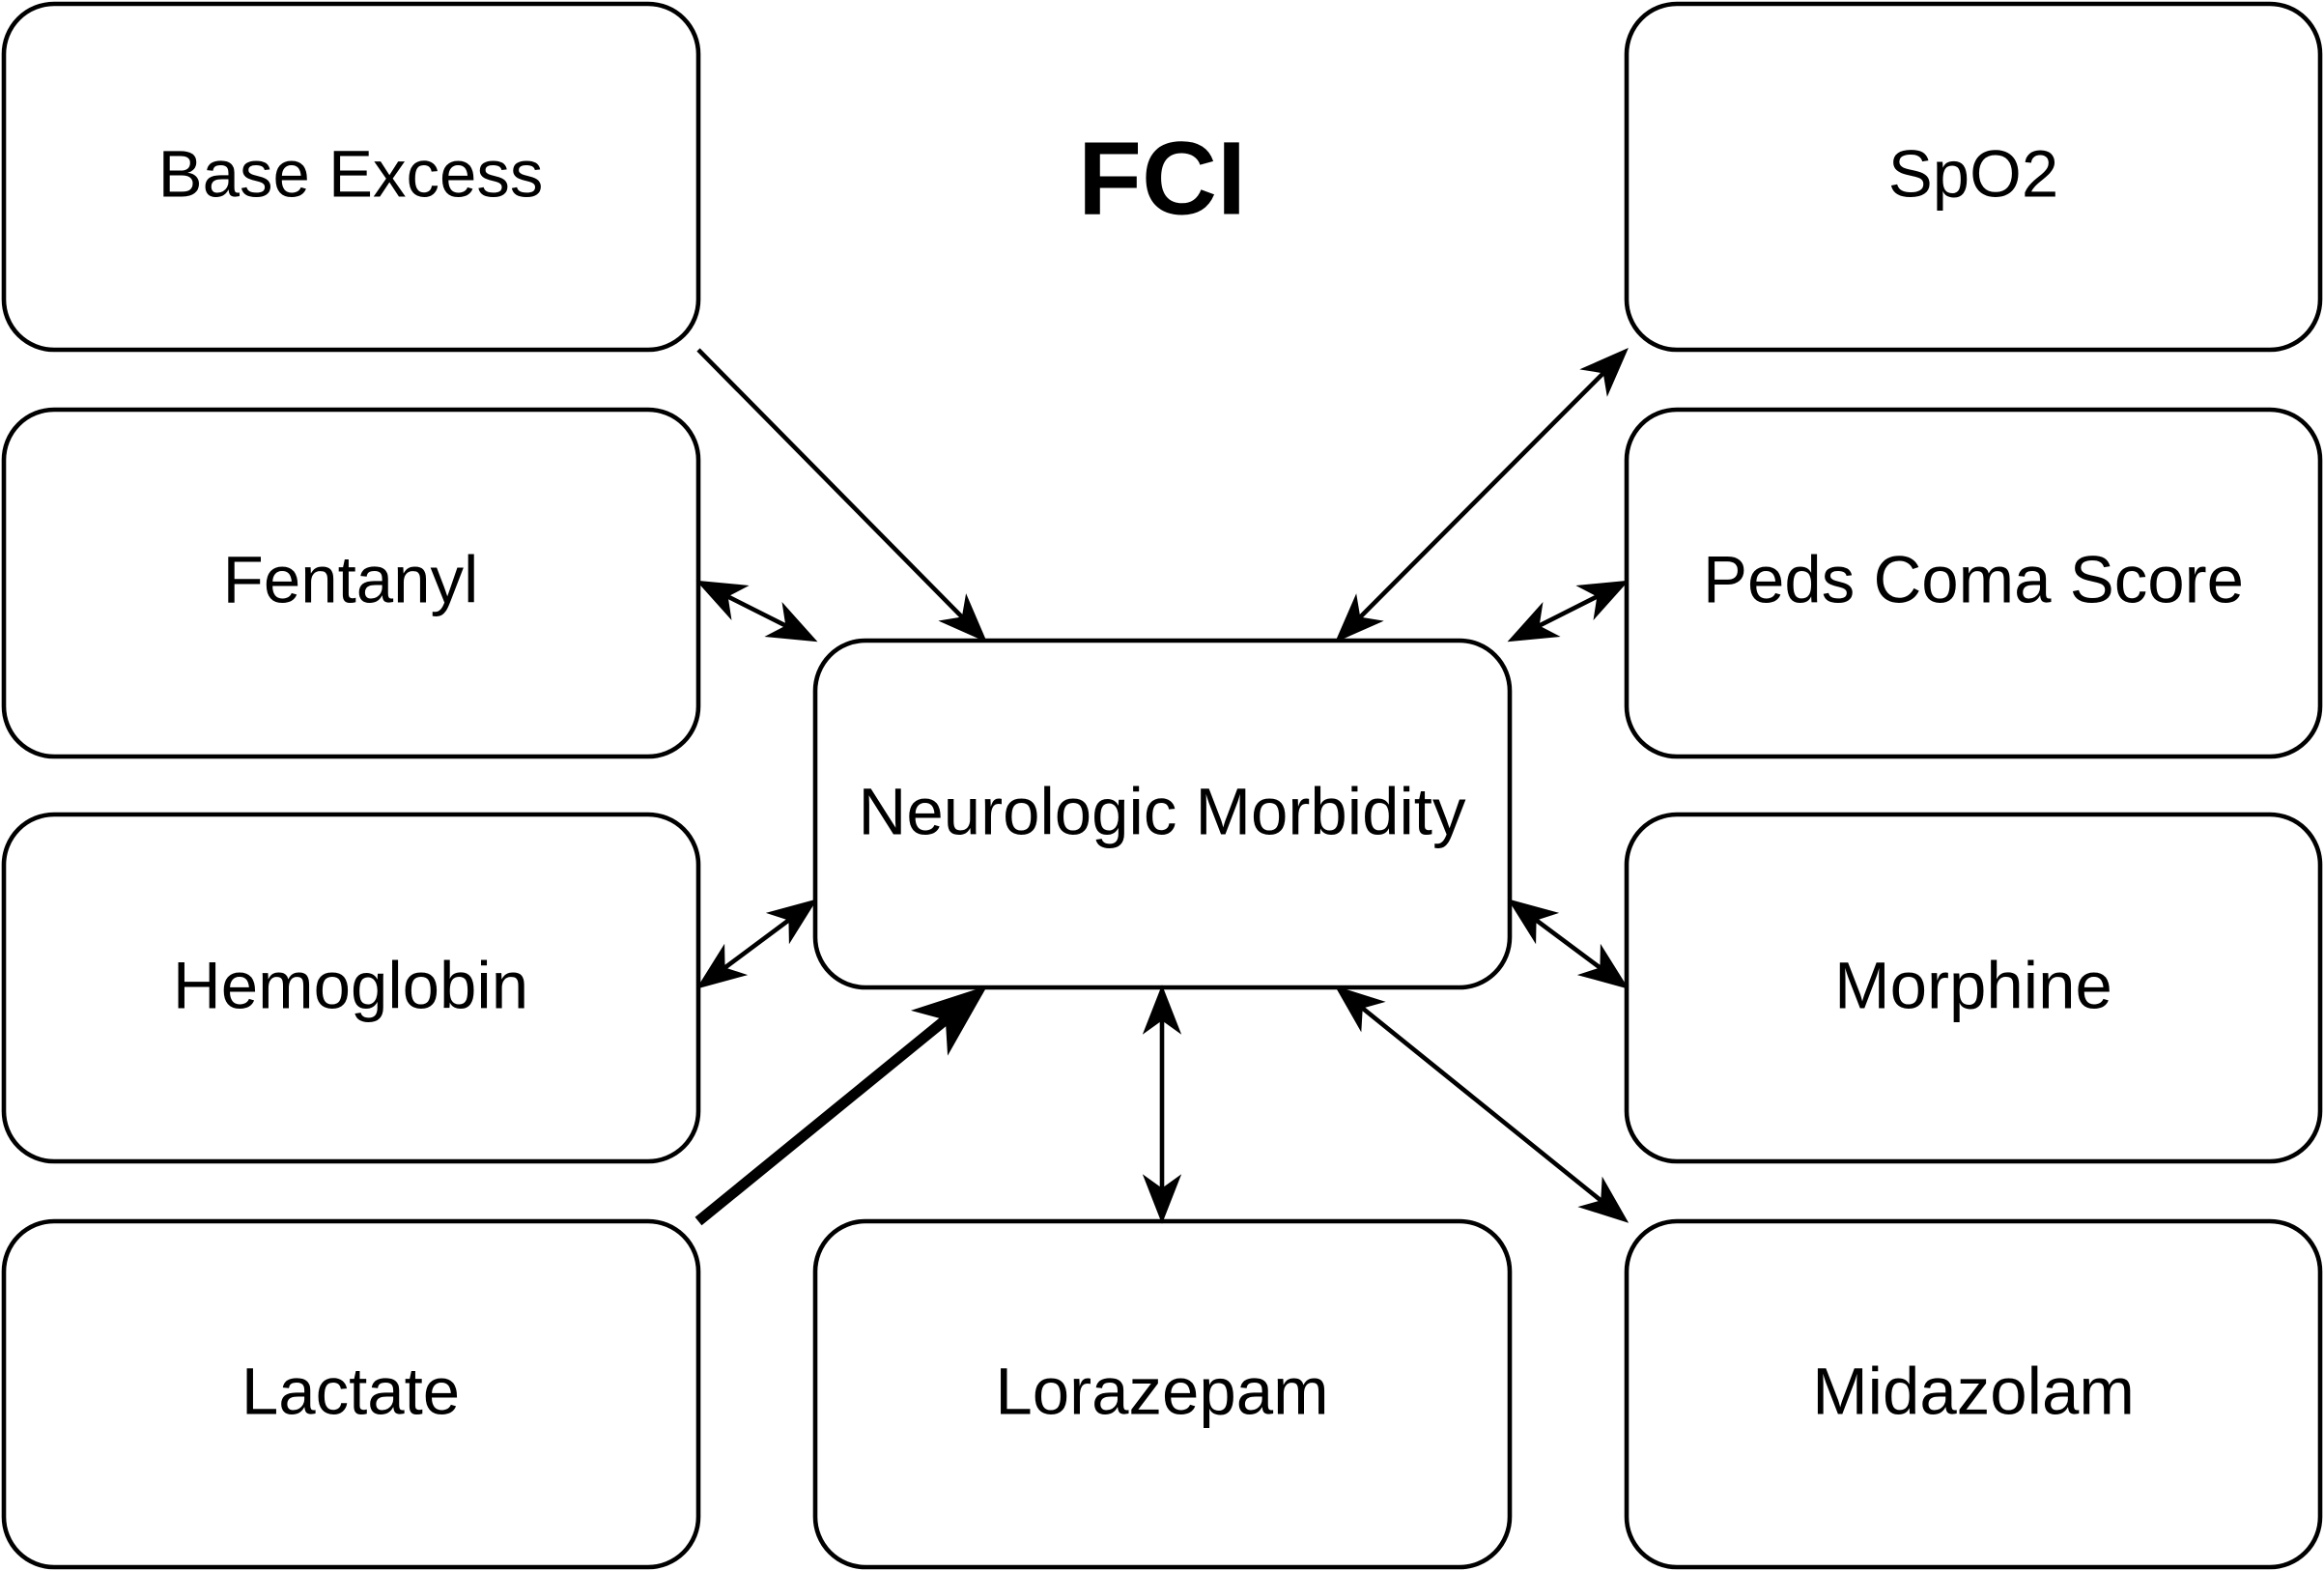 This screenshot has width=2324, height=1571. What do you see at coordinates (1602, 600) in the screenshot?
I see `arrowhead-center-to-peds-coma-score` at bounding box center [1602, 600].